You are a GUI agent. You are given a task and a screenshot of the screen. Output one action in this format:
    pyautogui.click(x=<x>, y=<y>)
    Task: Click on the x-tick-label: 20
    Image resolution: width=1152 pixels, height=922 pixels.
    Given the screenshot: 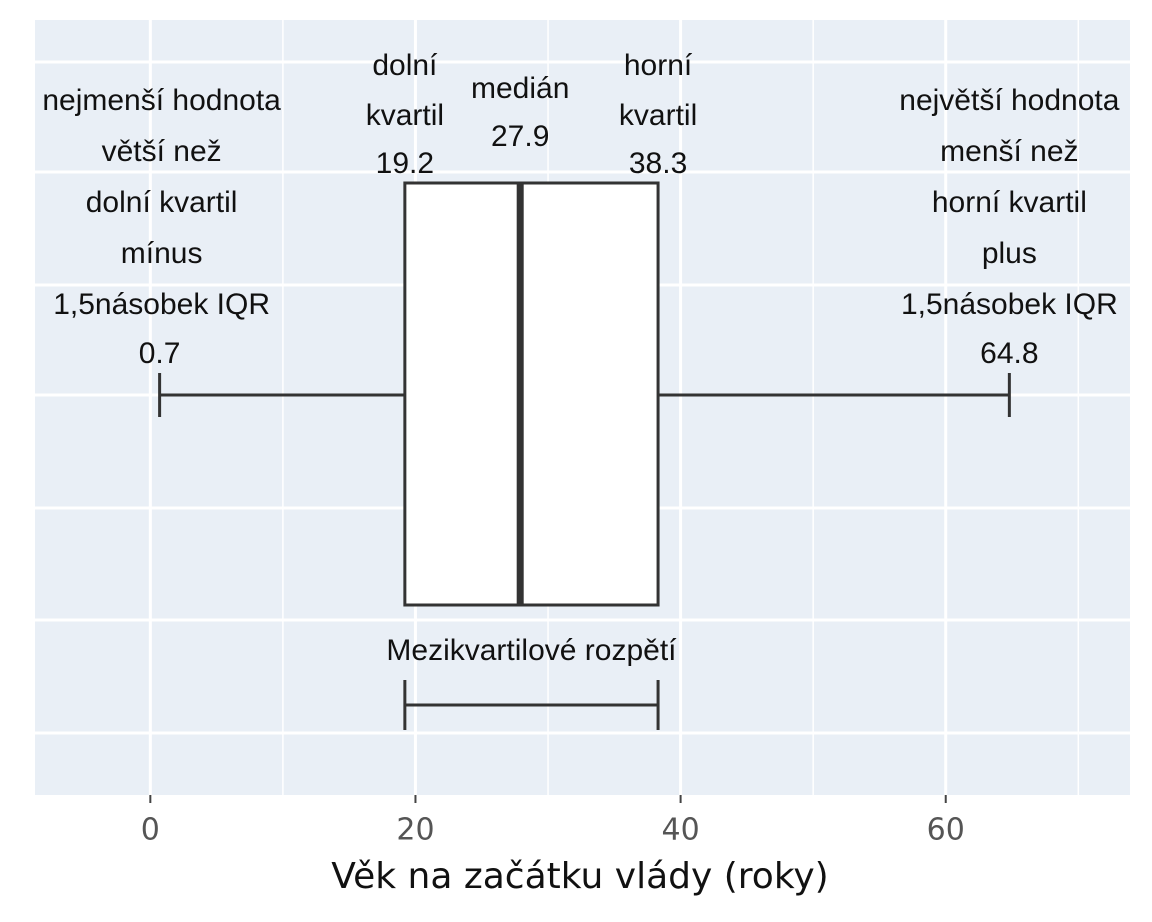 What is the action you would take?
    pyautogui.click(x=415, y=830)
    